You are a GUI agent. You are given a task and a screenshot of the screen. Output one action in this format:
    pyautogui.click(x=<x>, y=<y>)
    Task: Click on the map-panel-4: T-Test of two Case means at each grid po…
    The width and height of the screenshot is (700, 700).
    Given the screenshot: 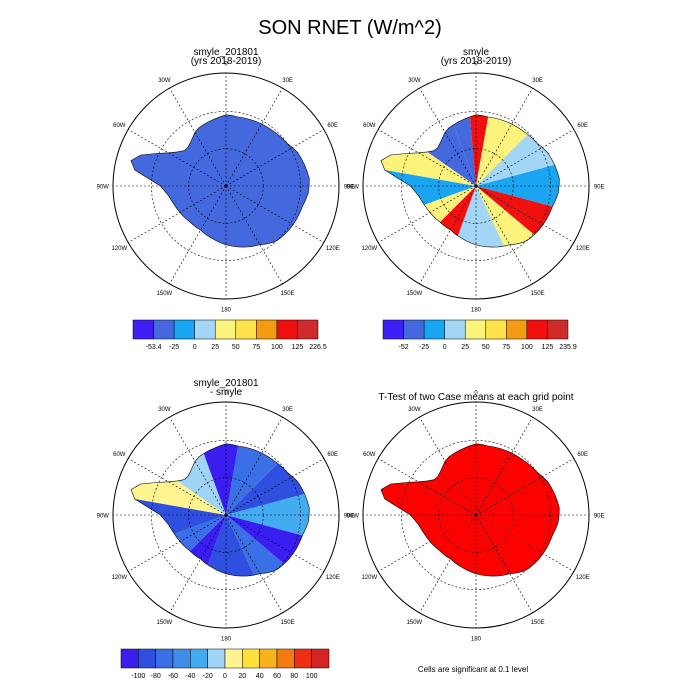 What is the action you would take?
    pyautogui.click(x=476, y=516)
    